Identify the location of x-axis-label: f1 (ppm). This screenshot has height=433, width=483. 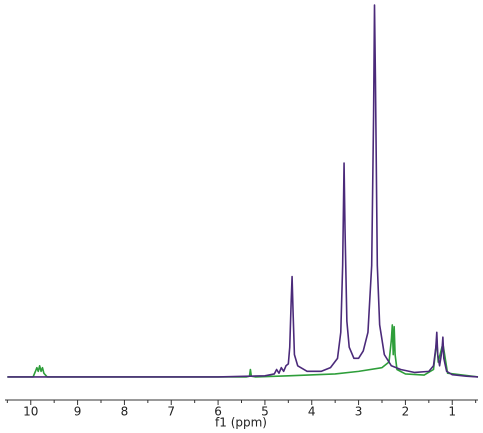
(241, 423).